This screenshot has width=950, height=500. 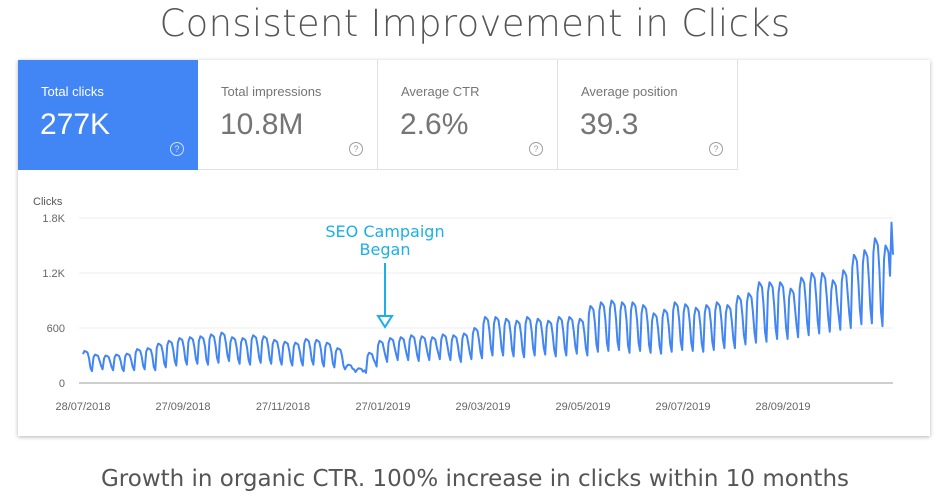 I want to click on metric-label: Total clicks, so click(x=72, y=91).